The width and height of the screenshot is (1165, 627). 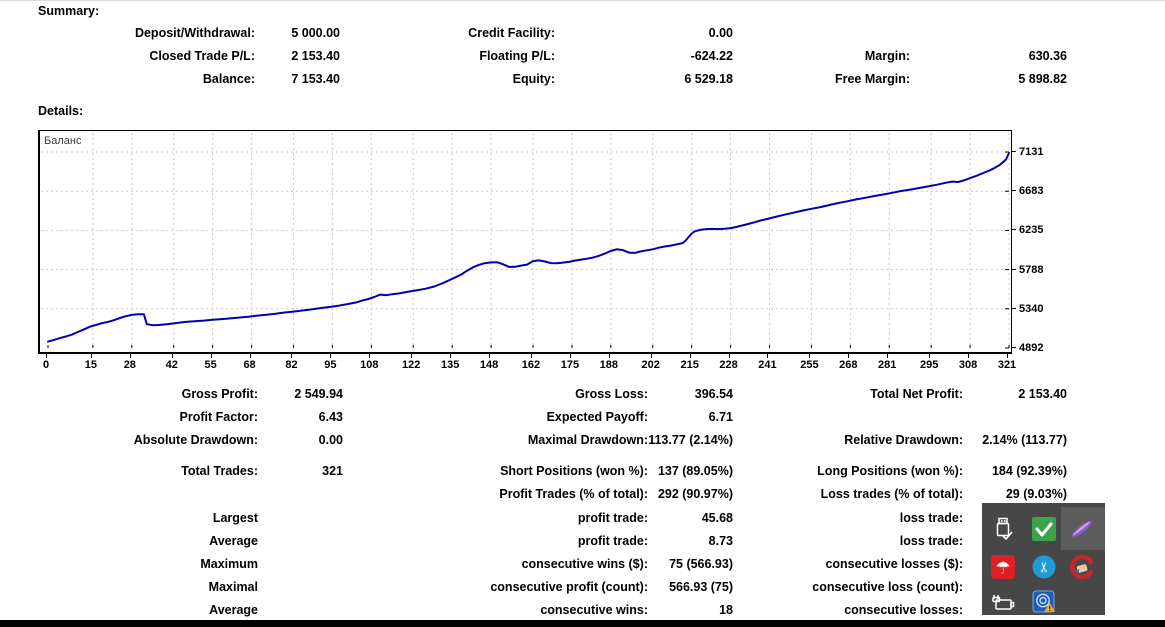 I want to click on stat-label: Average, so click(x=233, y=610).